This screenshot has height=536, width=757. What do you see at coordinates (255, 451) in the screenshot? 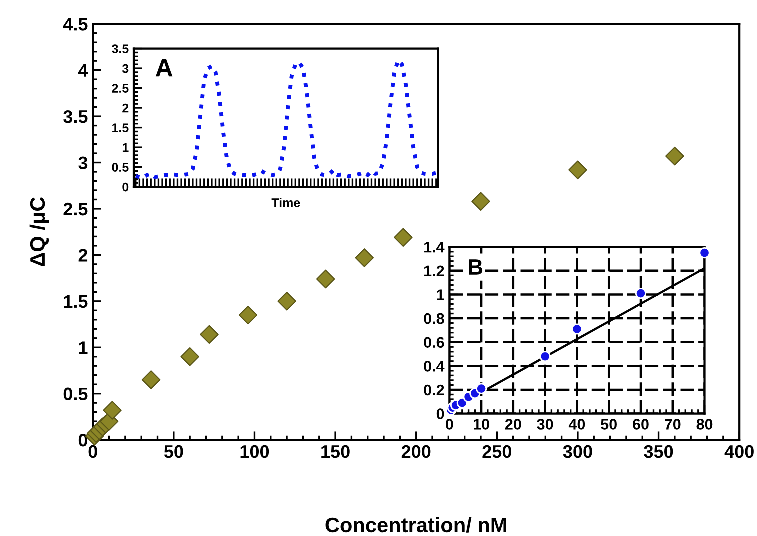
I see `x-tick-label: 100` at bounding box center [255, 451].